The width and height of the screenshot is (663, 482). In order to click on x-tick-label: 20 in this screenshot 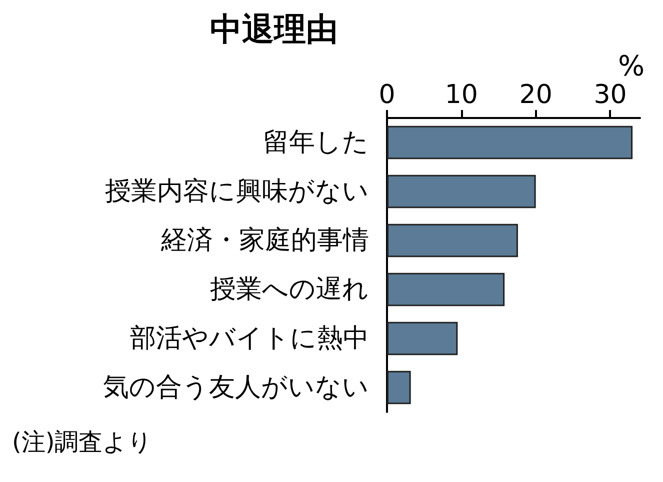, I will do `click(535, 95)`.